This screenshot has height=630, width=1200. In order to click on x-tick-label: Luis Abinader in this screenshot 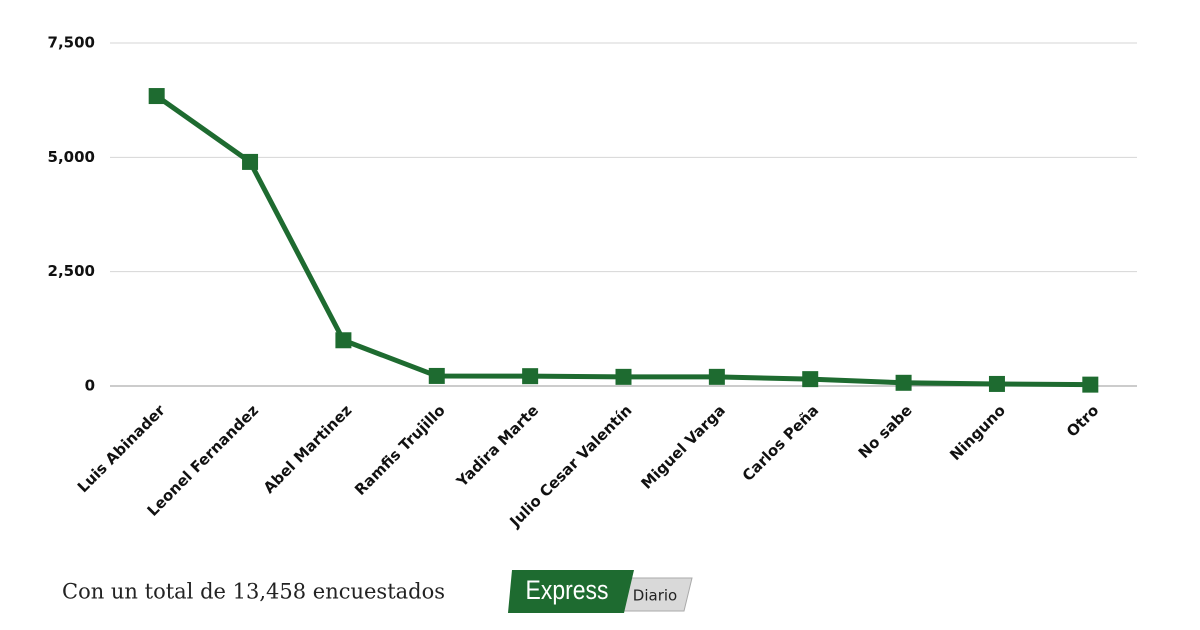, I will do `click(121, 448)`.